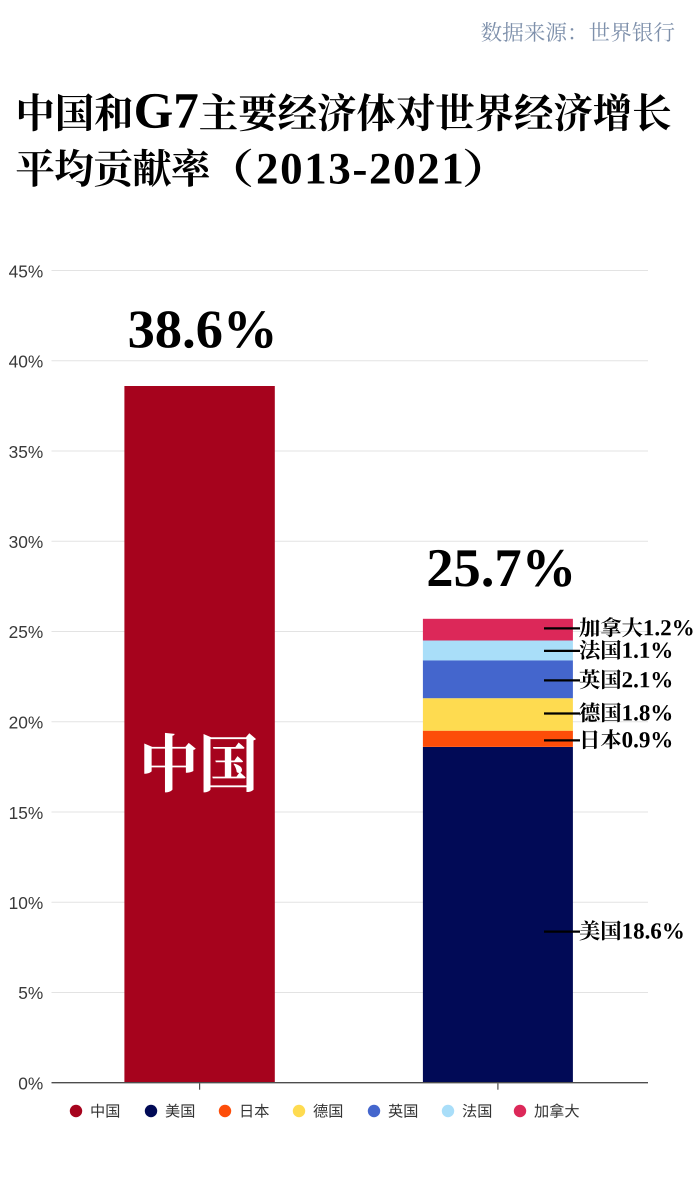 This screenshot has height=1200, width=700. What do you see at coordinates (26, 632) in the screenshot?
I see `svg-text: 25%` at bounding box center [26, 632].